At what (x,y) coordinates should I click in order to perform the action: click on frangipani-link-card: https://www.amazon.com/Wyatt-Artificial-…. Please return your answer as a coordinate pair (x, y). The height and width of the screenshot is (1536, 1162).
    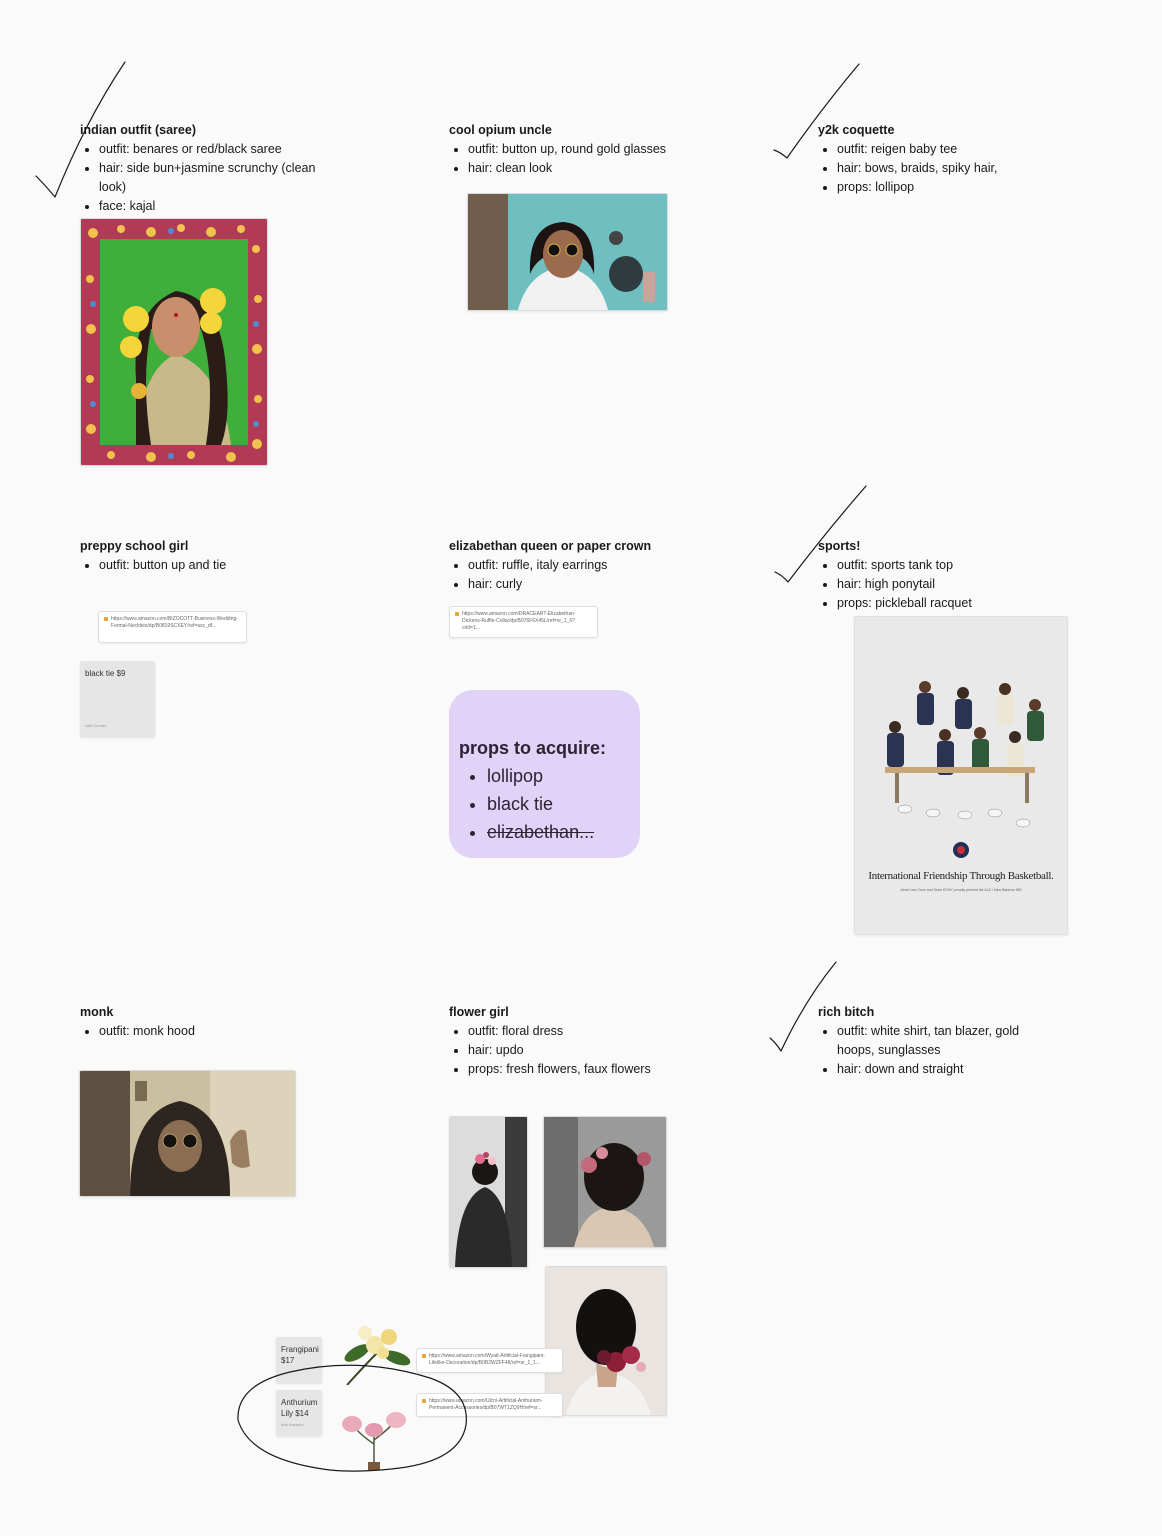
    Looking at the image, I should click on (489, 1360).